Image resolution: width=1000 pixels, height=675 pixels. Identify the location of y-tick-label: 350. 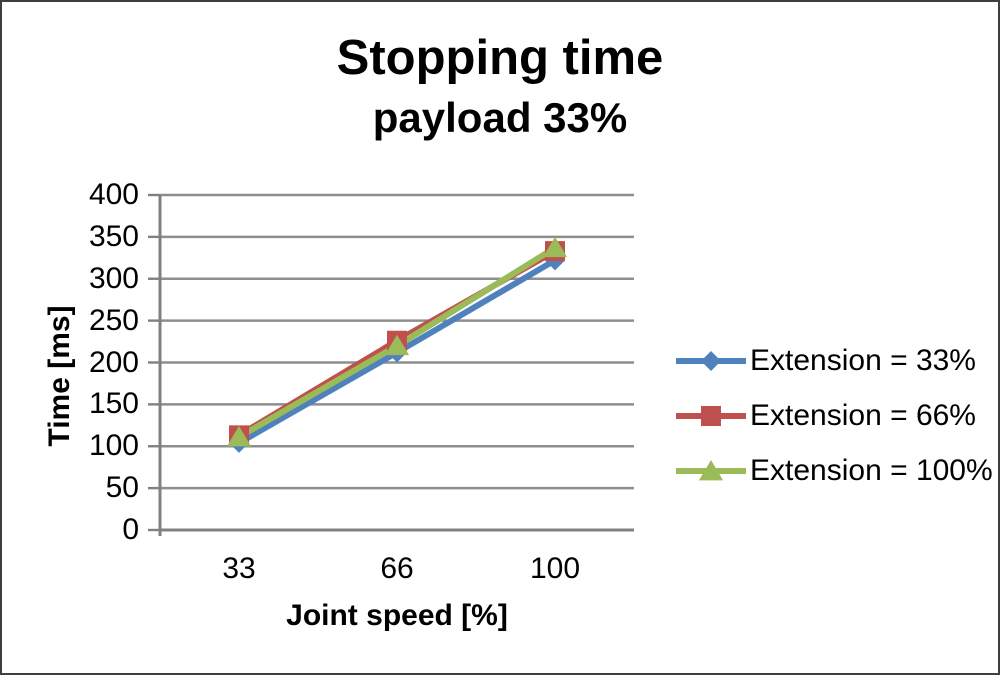
(113, 236).